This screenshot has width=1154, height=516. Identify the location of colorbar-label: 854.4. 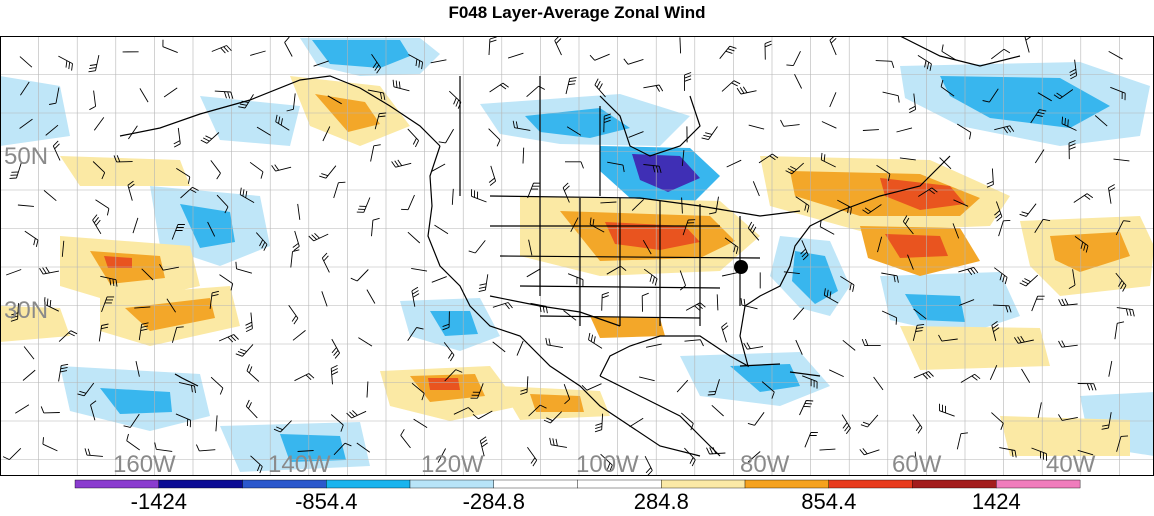
(828, 500).